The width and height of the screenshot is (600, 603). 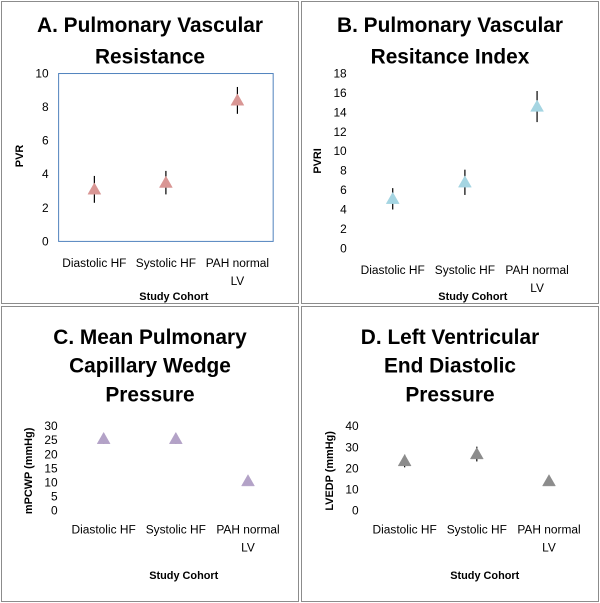 I want to click on chart-title-line: A. Pulmonary Vascular, so click(x=150, y=25).